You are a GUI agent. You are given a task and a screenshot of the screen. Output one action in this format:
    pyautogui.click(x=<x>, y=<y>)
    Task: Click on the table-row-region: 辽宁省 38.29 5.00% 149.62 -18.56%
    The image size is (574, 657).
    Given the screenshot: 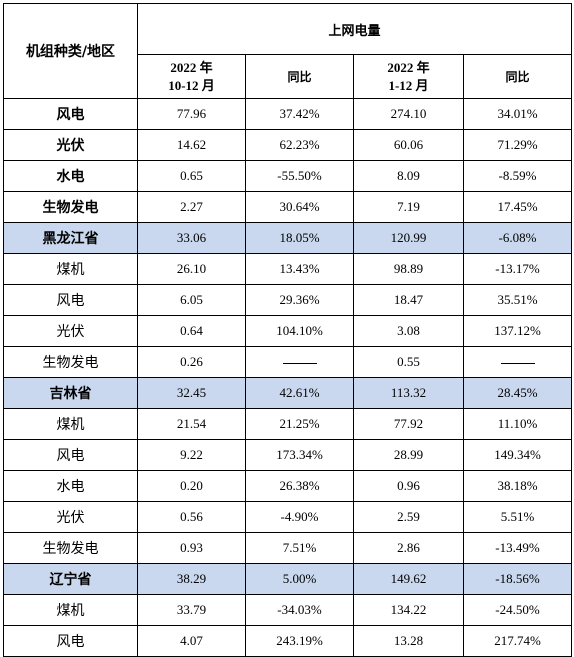 What is the action you would take?
    pyautogui.click(x=288, y=579)
    